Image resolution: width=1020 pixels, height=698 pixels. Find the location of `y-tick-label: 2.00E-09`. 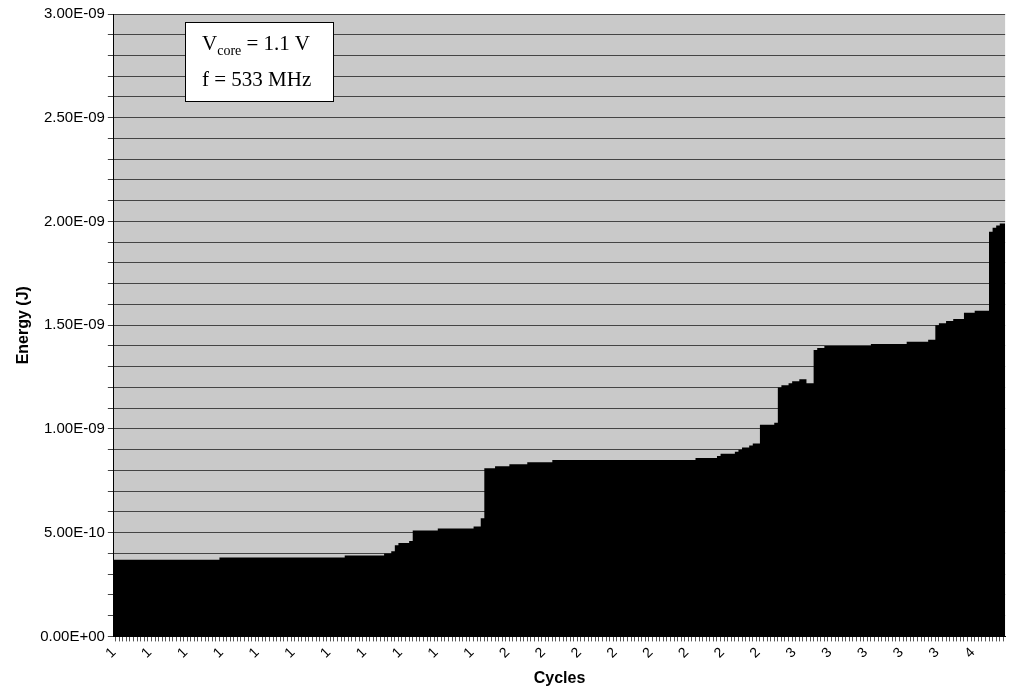

y-tick-label: 2.00E-09 is located at coordinates (74, 220).